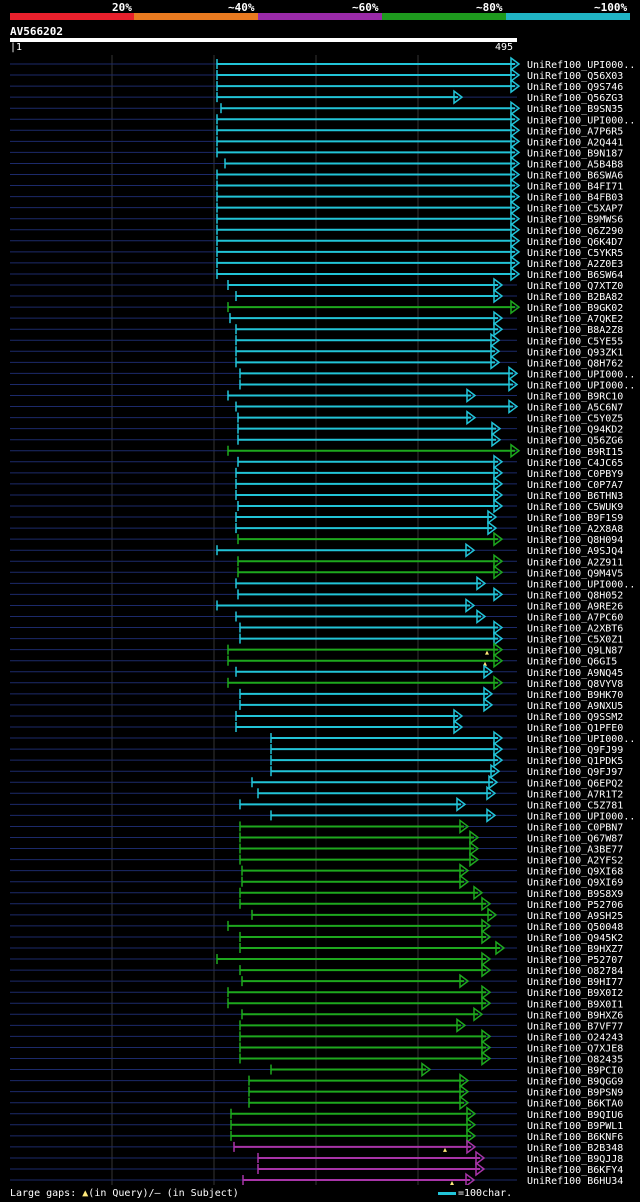  Describe the element at coordinates (575, 1037) in the screenshot. I see `hit-label: UniRef100_O24243` at that location.